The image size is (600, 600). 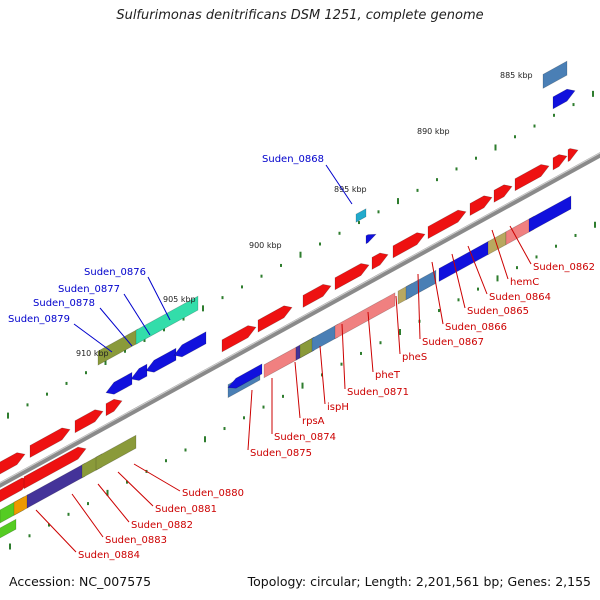 What do you see at coordinates (414, 357) in the screenshot?
I see `gene-label: pheS` at bounding box center [414, 357].